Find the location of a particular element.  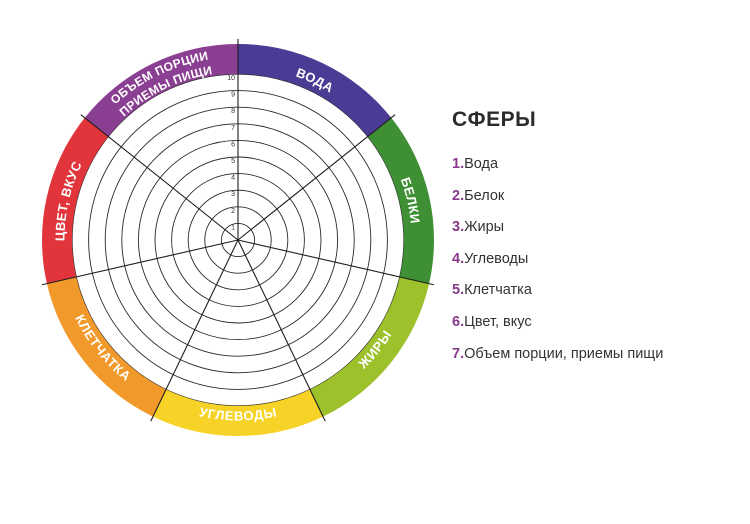

segment-label: УГЛЕВОДЫ is located at coordinates (238, 413).